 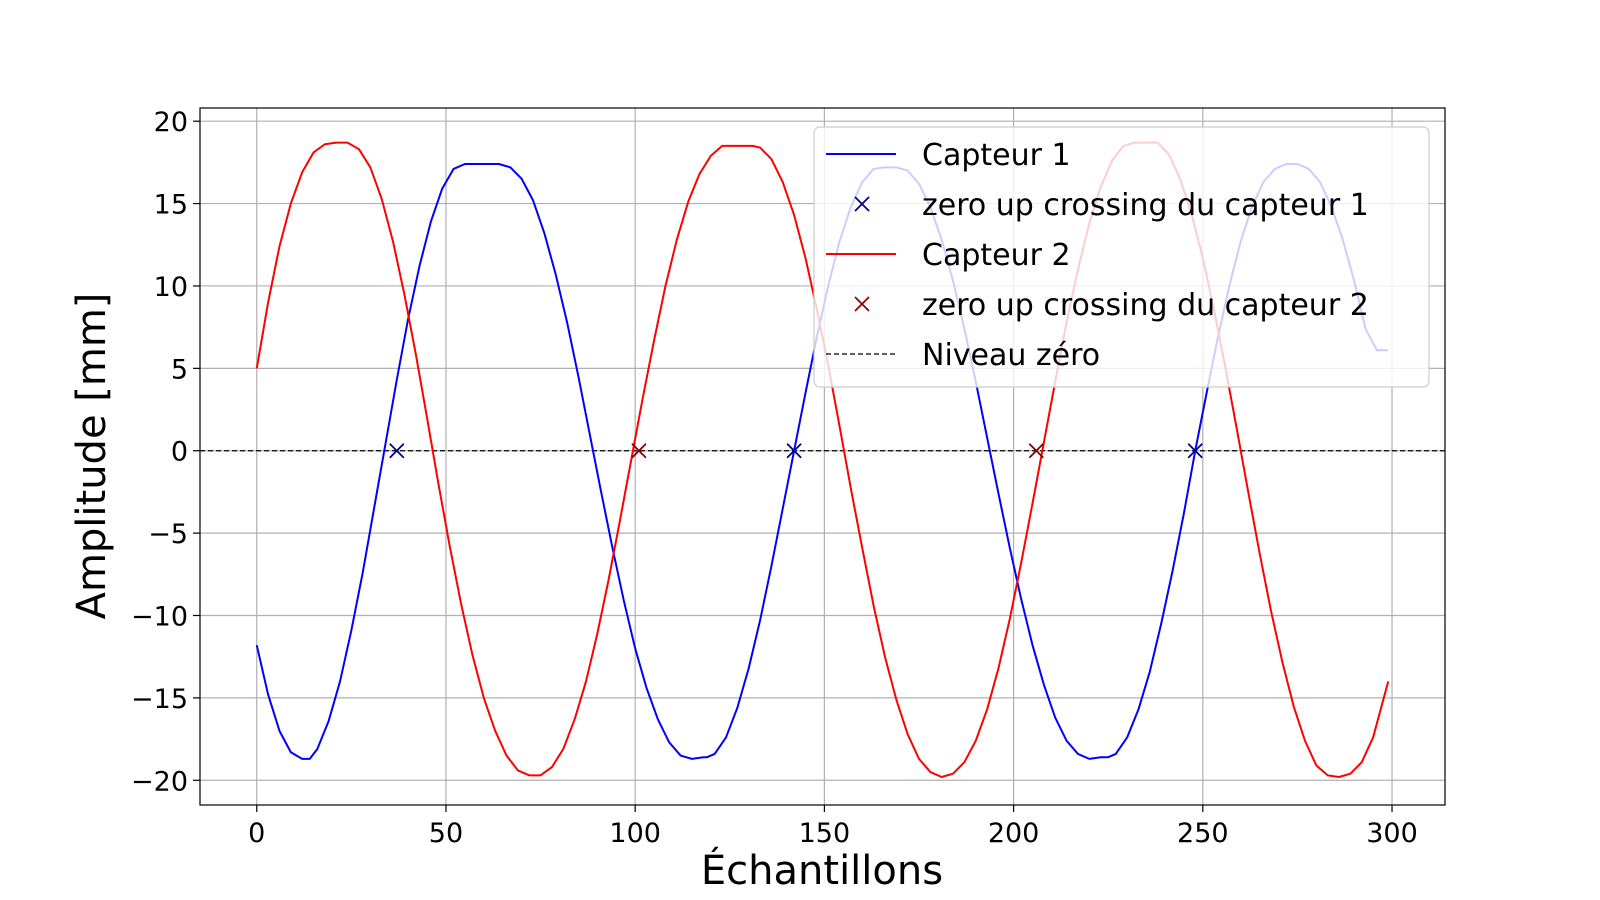 I want to click on x-tick-label: 100, so click(x=635, y=833).